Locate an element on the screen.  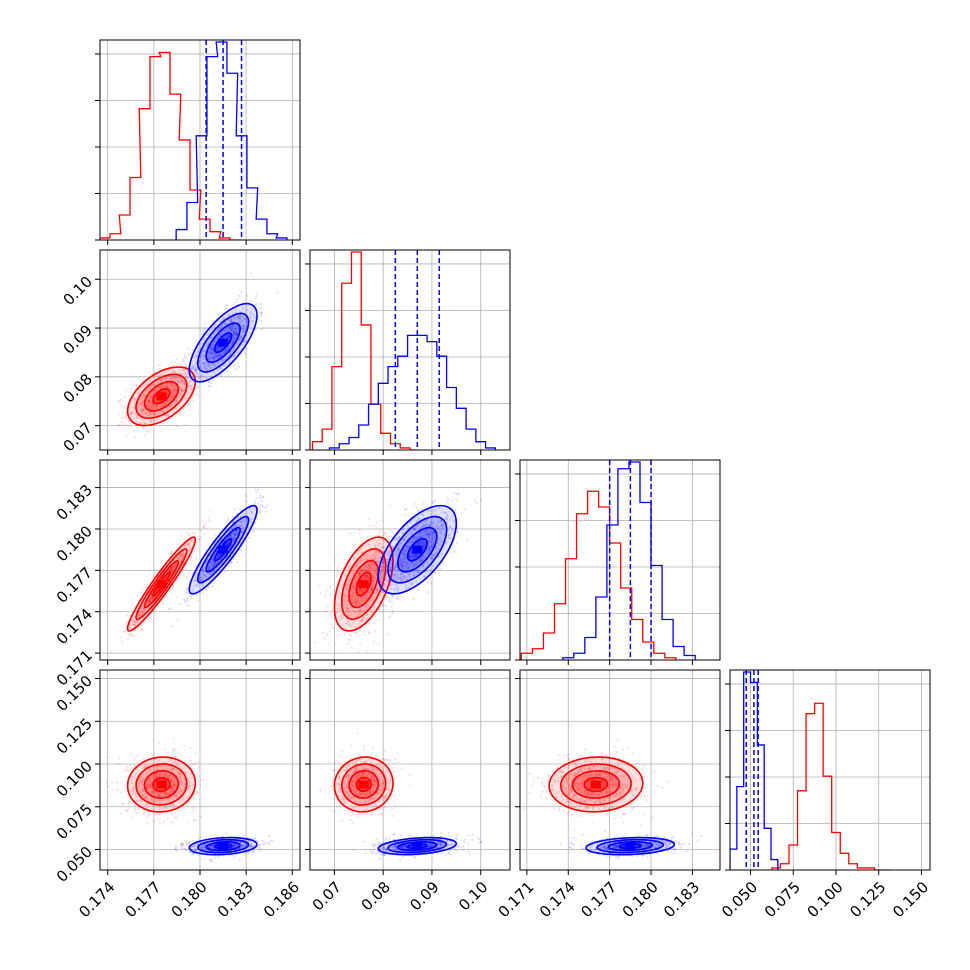
x-tick-label: 0.07 is located at coordinates (327, 896).